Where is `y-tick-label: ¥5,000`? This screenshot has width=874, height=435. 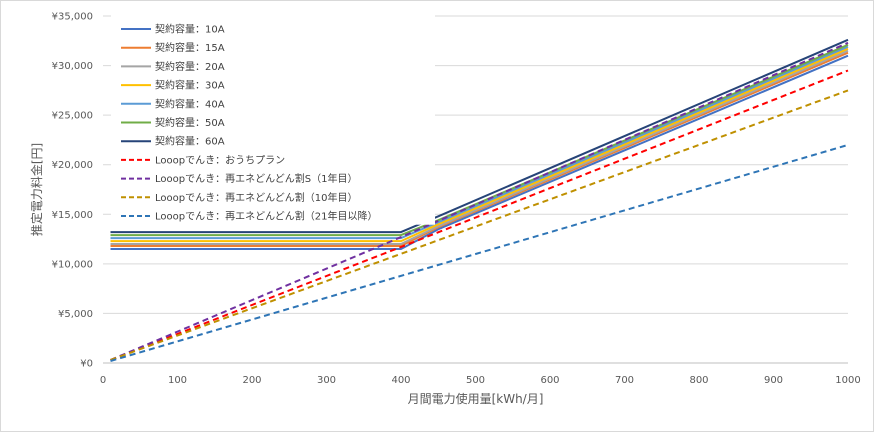
y-tick-label: ¥5,000 is located at coordinates (75, 314).